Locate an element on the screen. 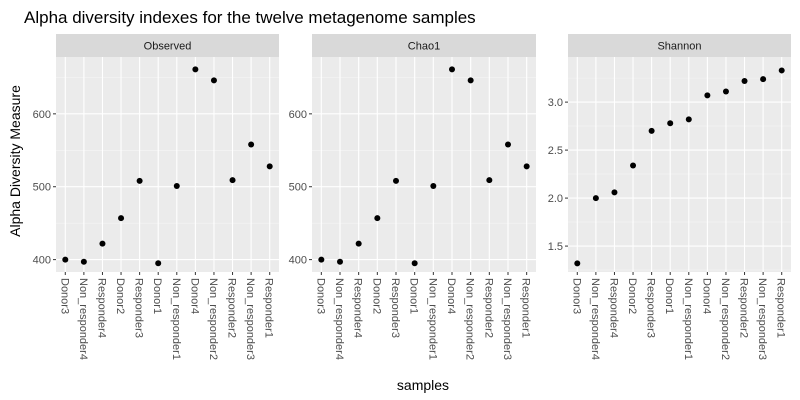 The height and width of the screenshot is (400, 800). y-tick-label: 2.5 is located at coordinates (555, 151).